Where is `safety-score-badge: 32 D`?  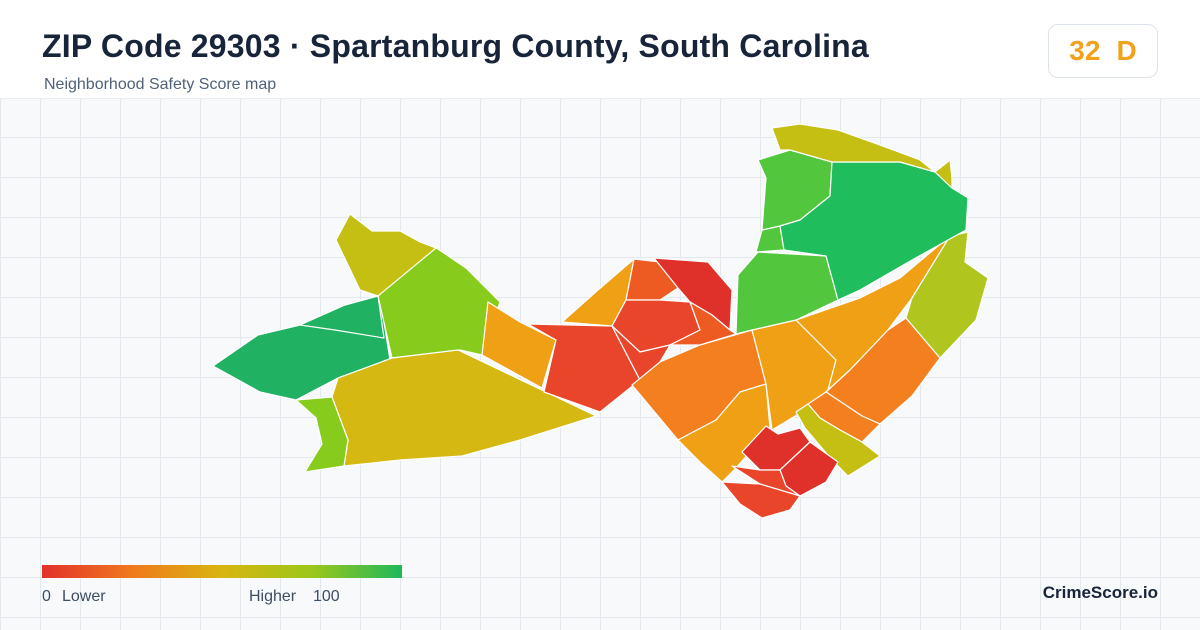
safety-score-badge: 32 D is located at coordinates (1103, 51).